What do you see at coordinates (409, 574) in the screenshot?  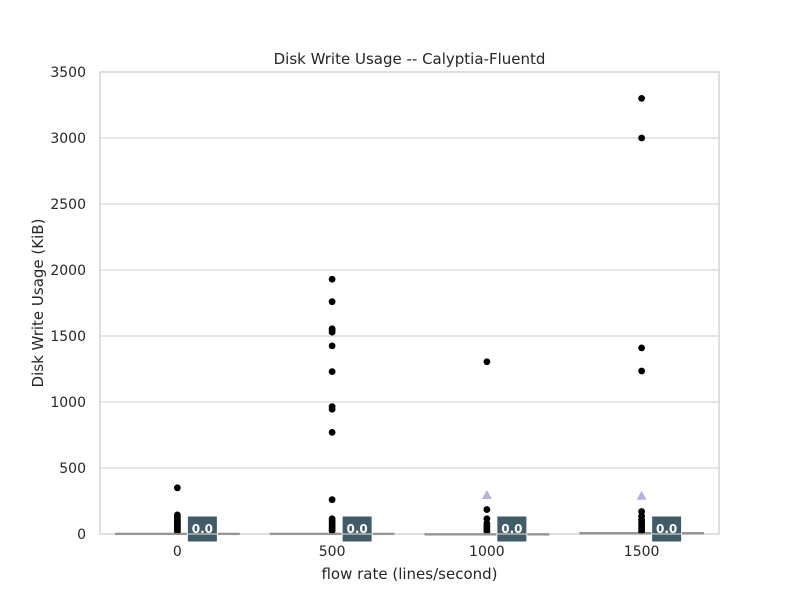 I see `x-axis-title: flow rate (lines/second)` at bounding box center [409, 574].